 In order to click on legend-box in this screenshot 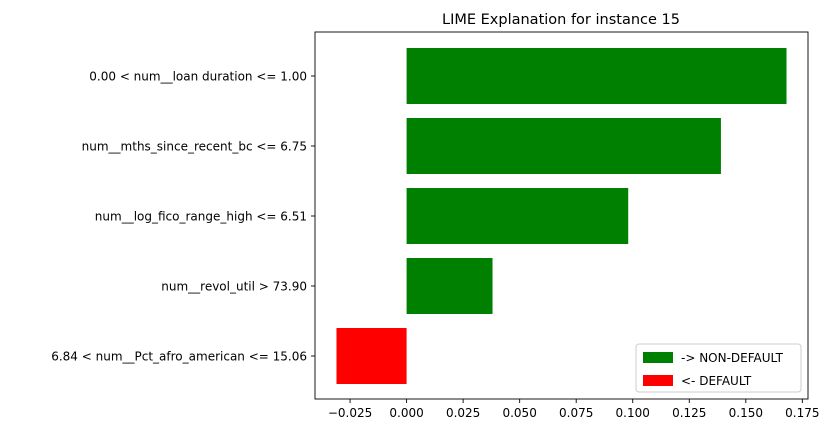, I will do `click(718, 368)`.